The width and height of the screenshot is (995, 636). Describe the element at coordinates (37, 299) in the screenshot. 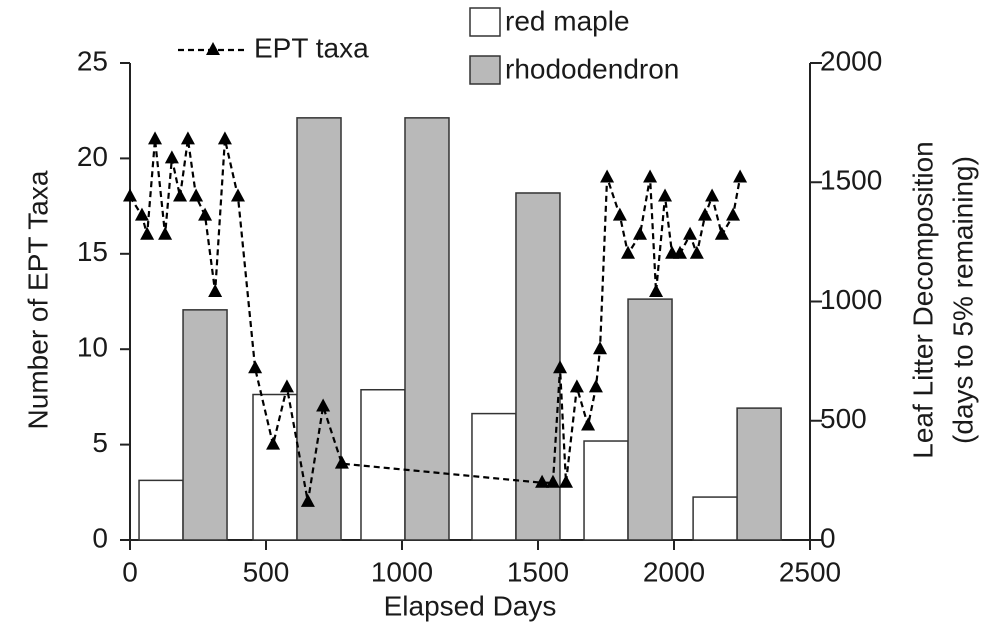

I see `y-axis-title: Number of EPT Taxa` at that location.